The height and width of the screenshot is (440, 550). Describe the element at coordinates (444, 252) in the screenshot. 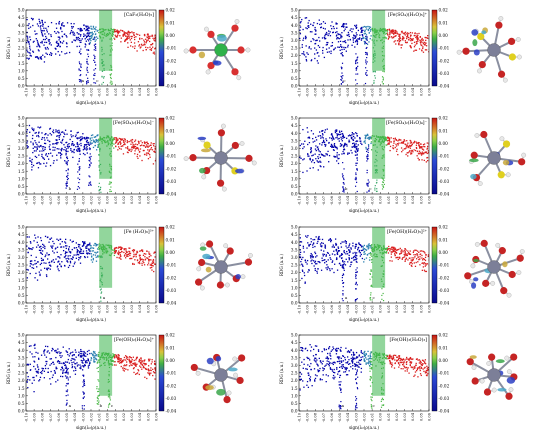

I see `colorbar-tick-label: 0.00` at that location.